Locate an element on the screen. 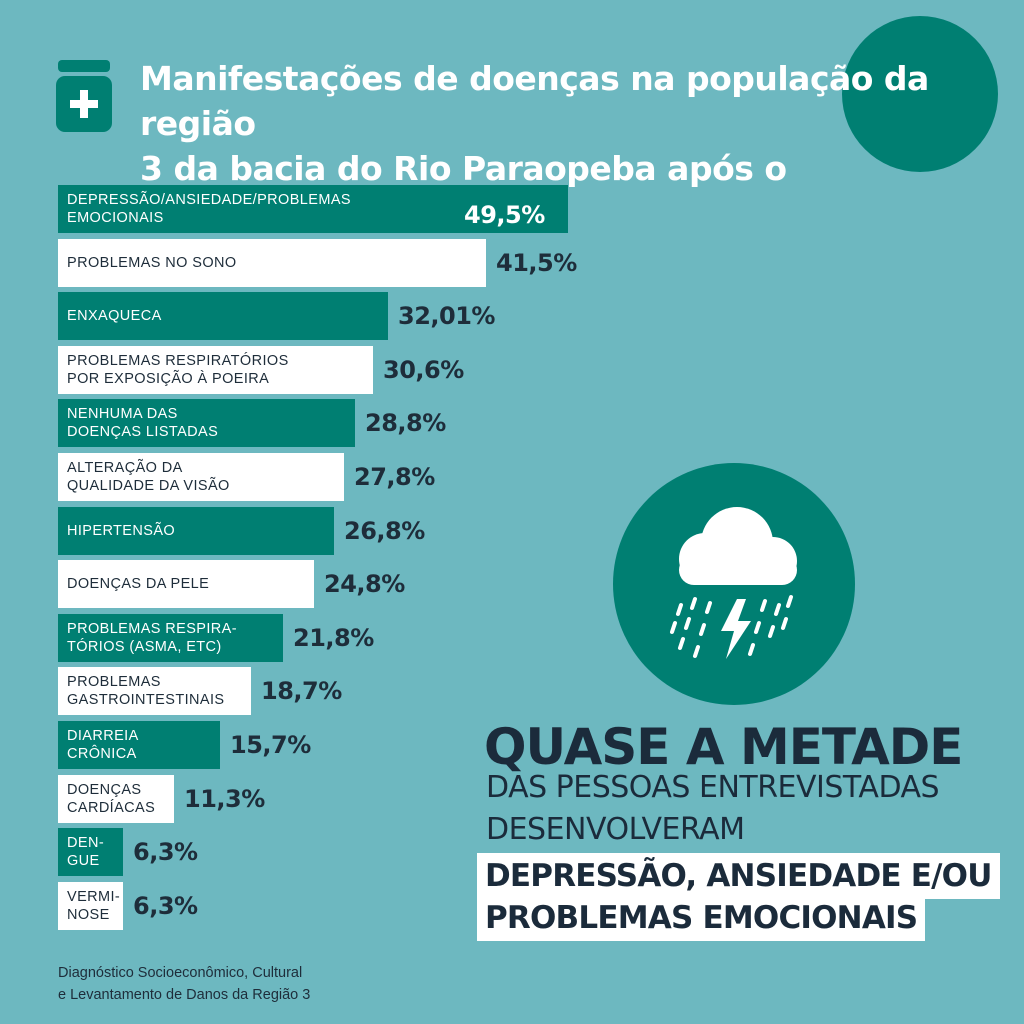  callout-highlight-2: PROBLEMAS EMOCIONAIS is located at coordinates (701, 918).